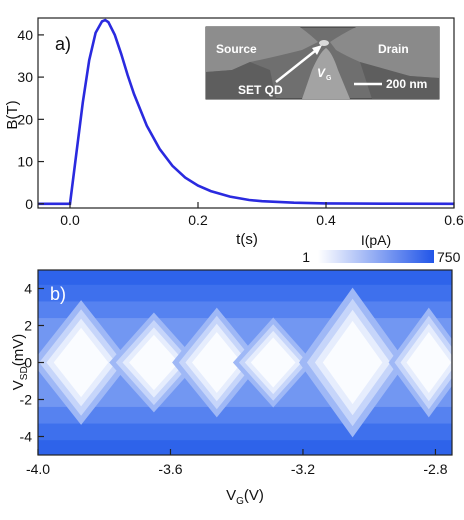 Image resolution: width=464 pixels, height=520 pixels. What do you see at coordinates (198, 220) in the screenshot?
I see `panel-a-x-tick-label: 0.2` at bounding box center [198, 220].